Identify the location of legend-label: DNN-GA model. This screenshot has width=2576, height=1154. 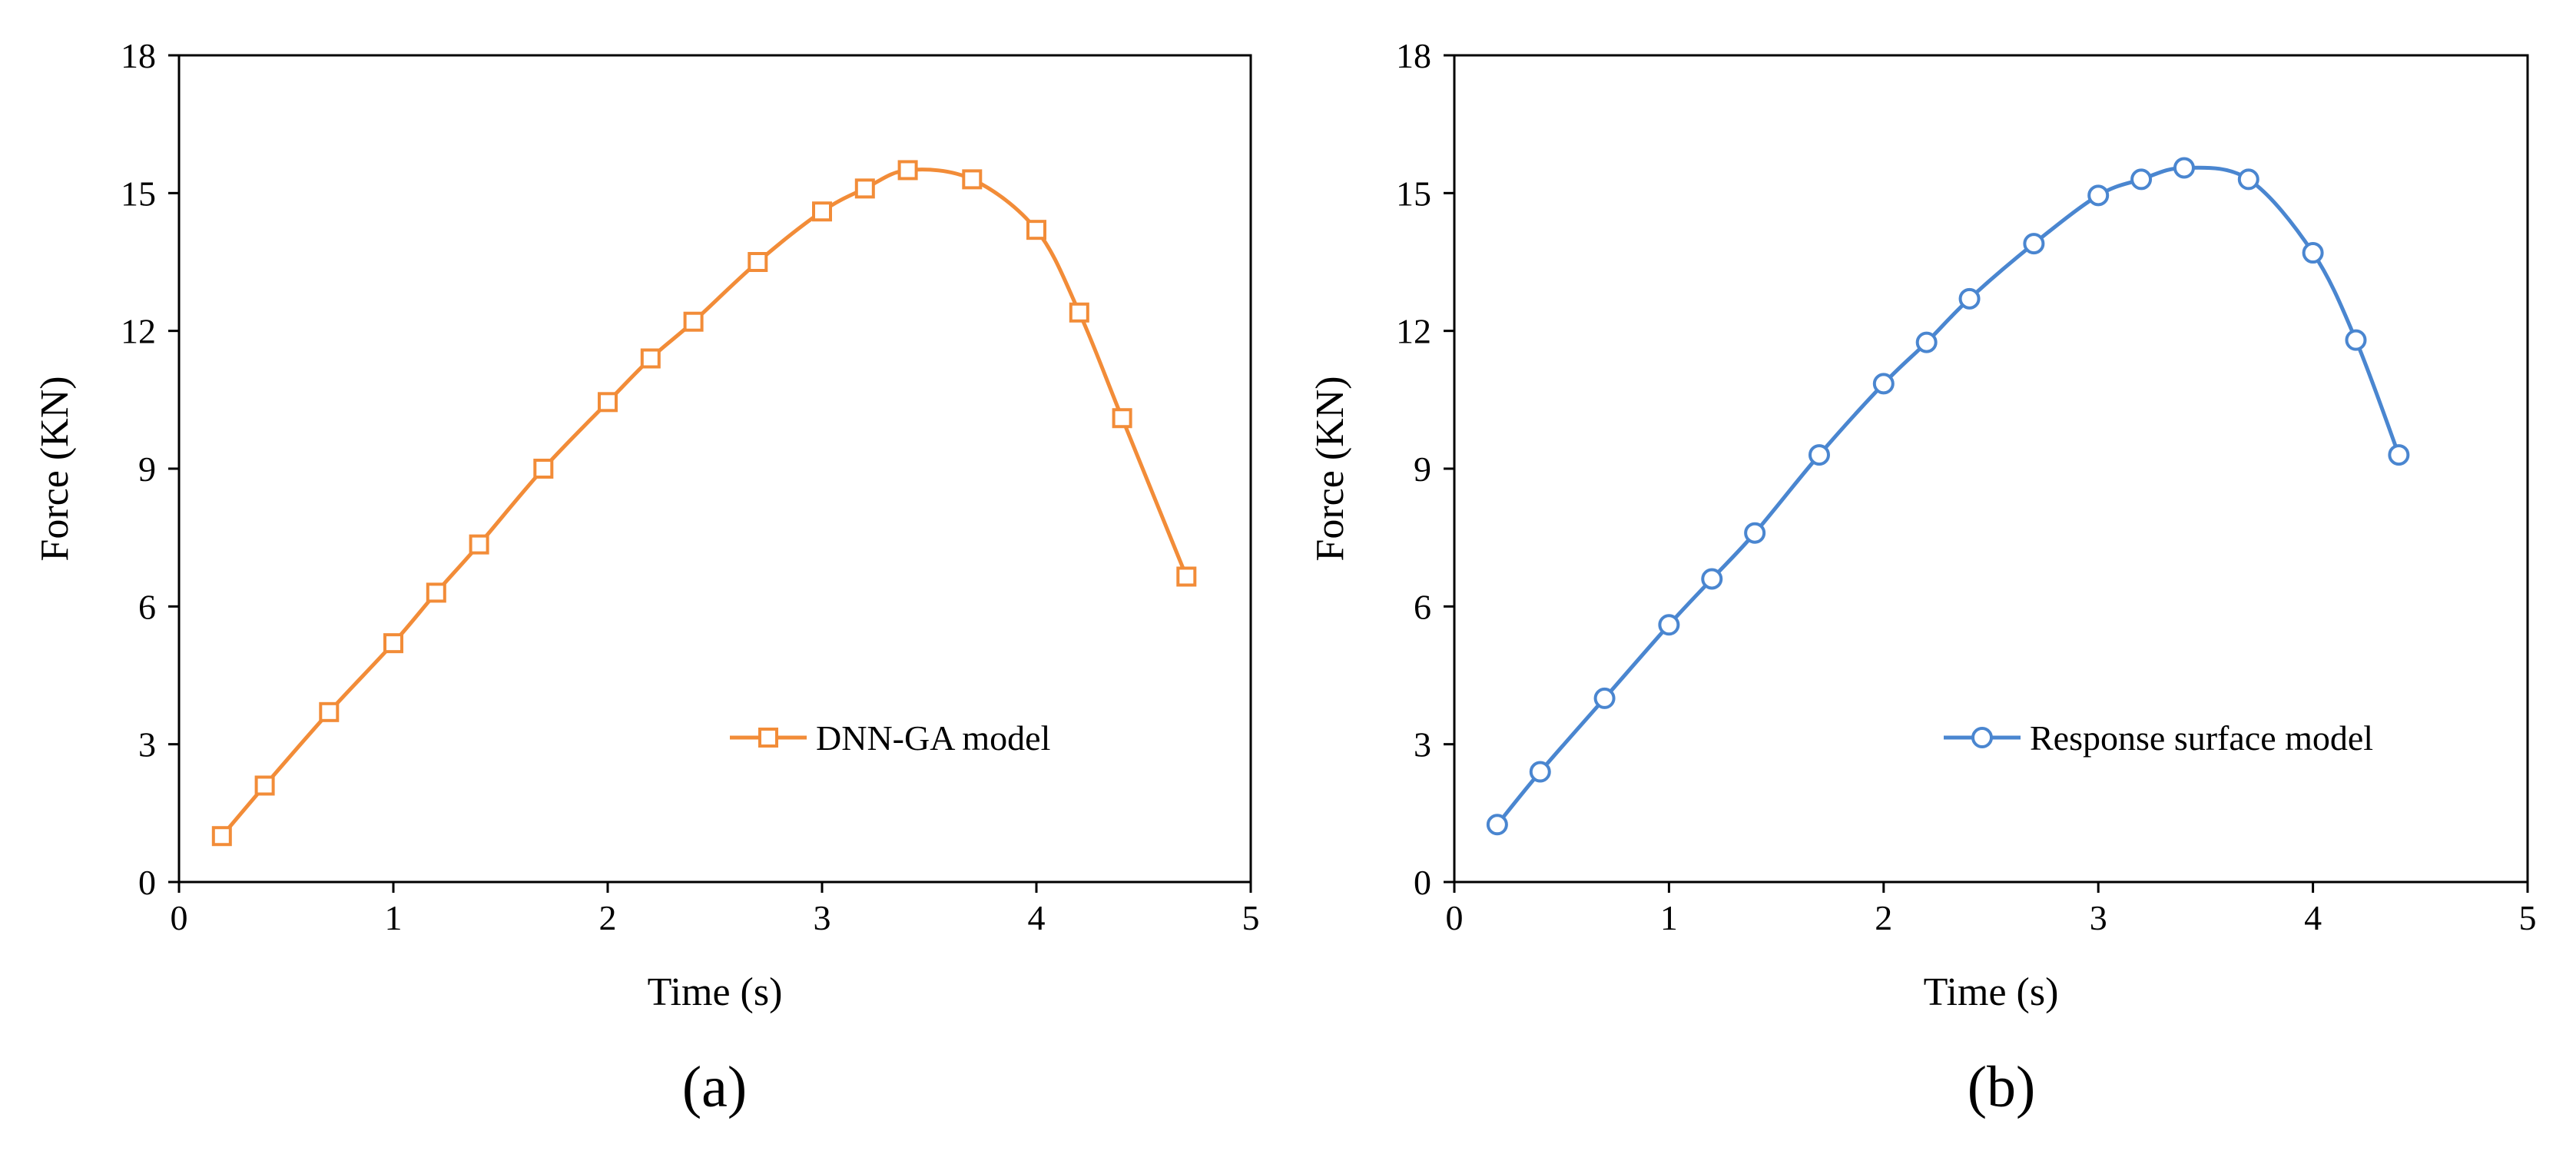
(933, 738).